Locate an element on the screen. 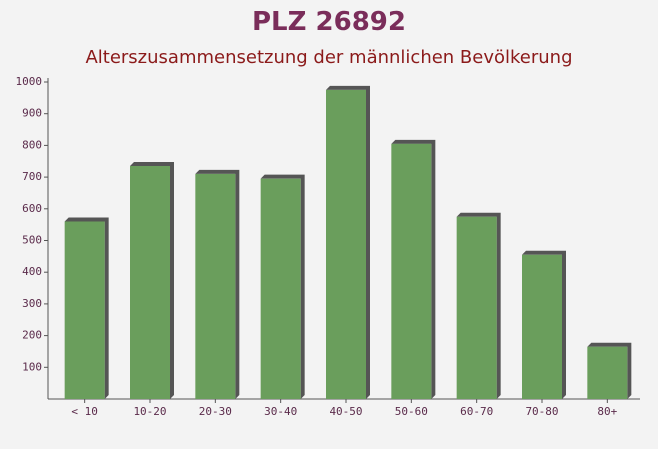 The width and height of the screenshot is (658, 449). x-tick-label: 70-80 is located at coordinates (541, 411).